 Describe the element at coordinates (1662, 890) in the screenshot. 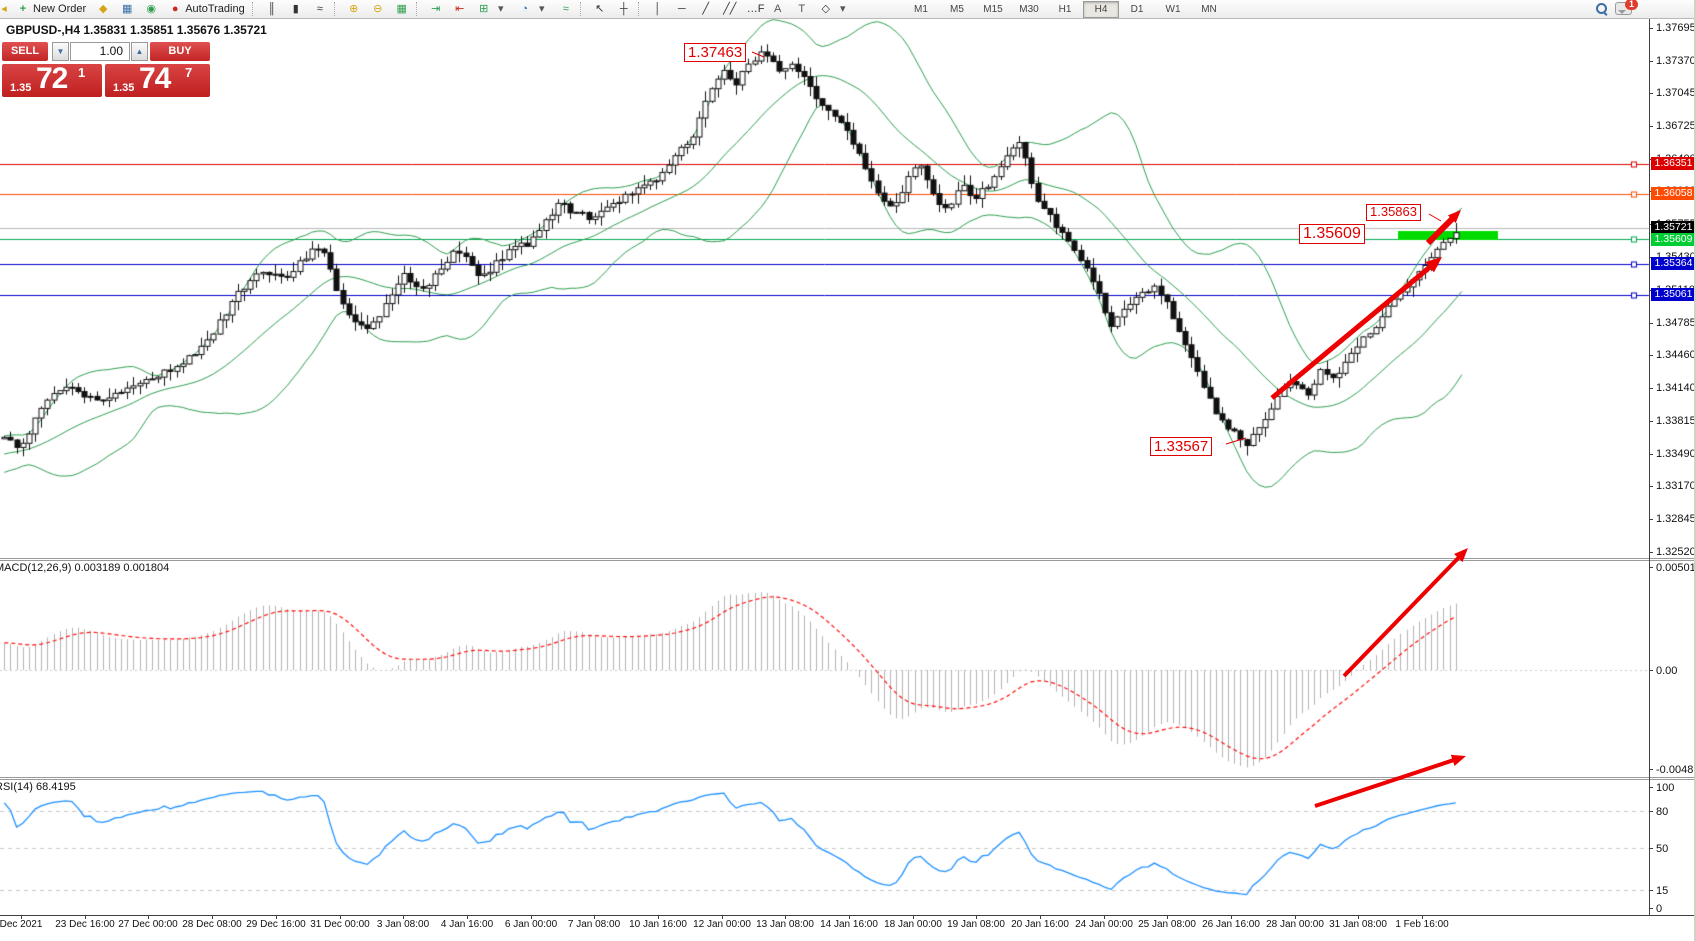

I see `rsi-tick-label: 15` at that location.